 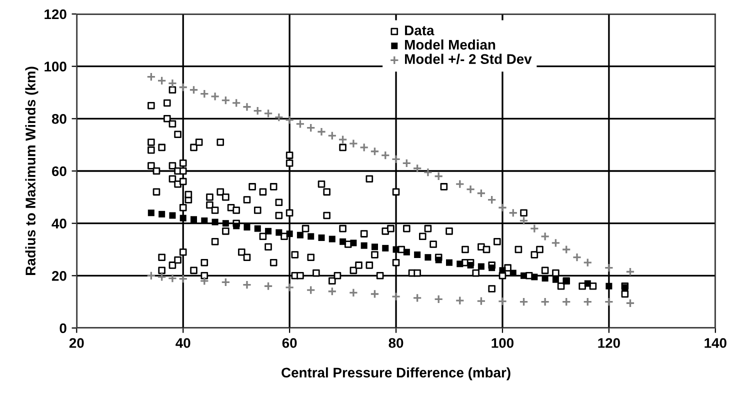 What do you see at coordinates (55, 14) in the screenshot?
I see `y-tick-label: 120` at bounding box center [55, 14].